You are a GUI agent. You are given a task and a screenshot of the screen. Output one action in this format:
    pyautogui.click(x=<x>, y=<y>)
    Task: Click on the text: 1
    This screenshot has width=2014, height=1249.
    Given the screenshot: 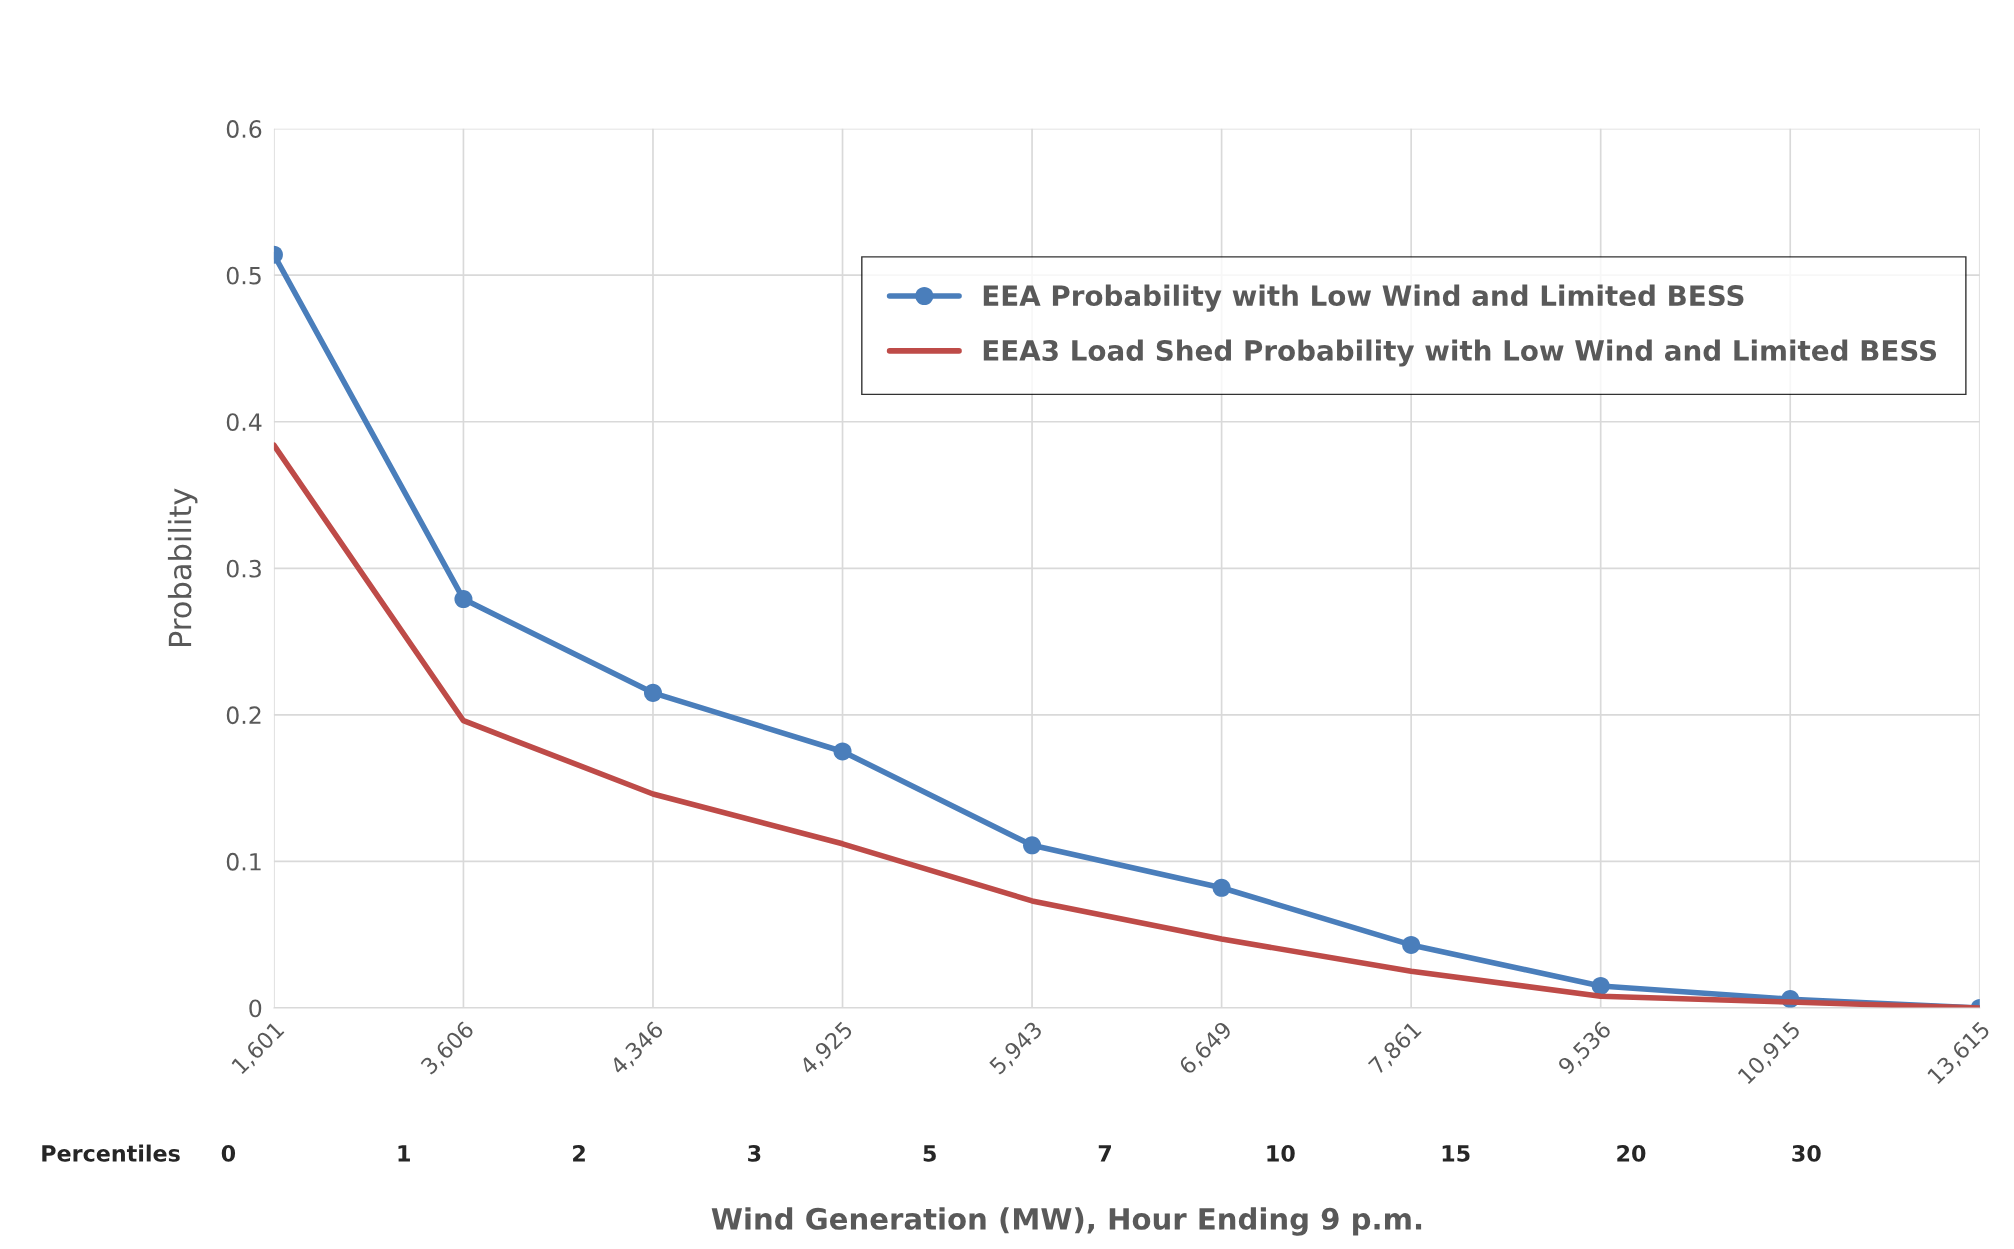 What is the action you would take?
    pyautogui.click(x=404, y=1153)
    